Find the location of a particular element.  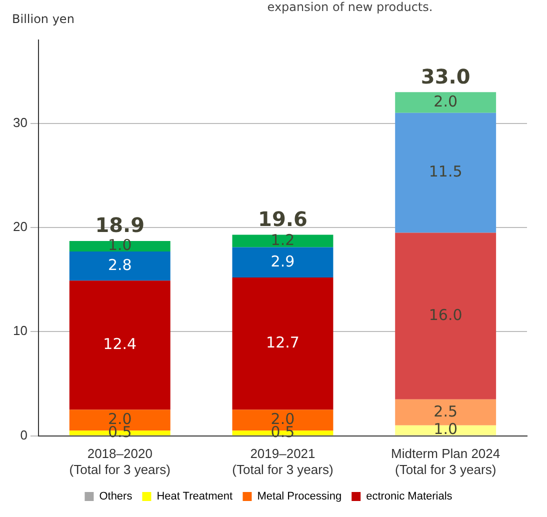

data-label: 1.2 is located at coordinates (282, 239).